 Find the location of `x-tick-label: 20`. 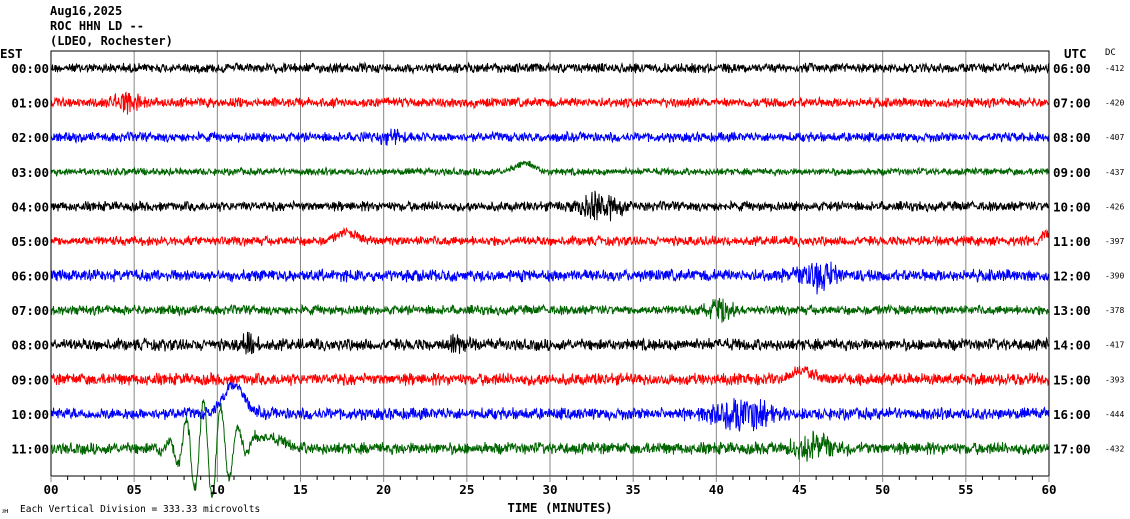

x-tick-label: 20 is located at coordinates (383, 489).